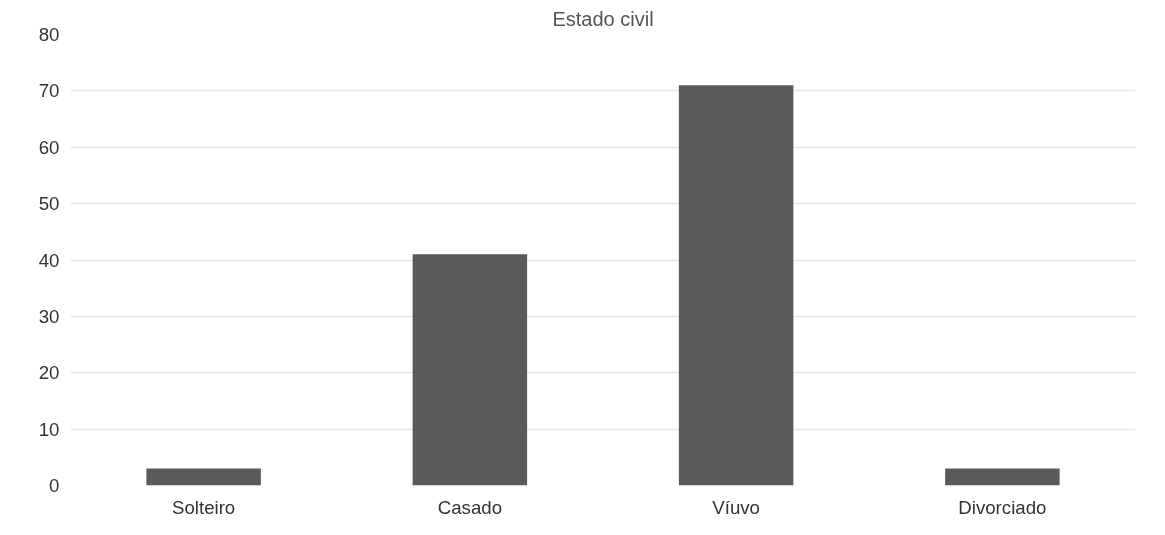 The width and height of the screenshot is (1165, 535). Describe the element at coordinates (49, 429) in the screenshot. I see `y-tick-label: 10` at that location.